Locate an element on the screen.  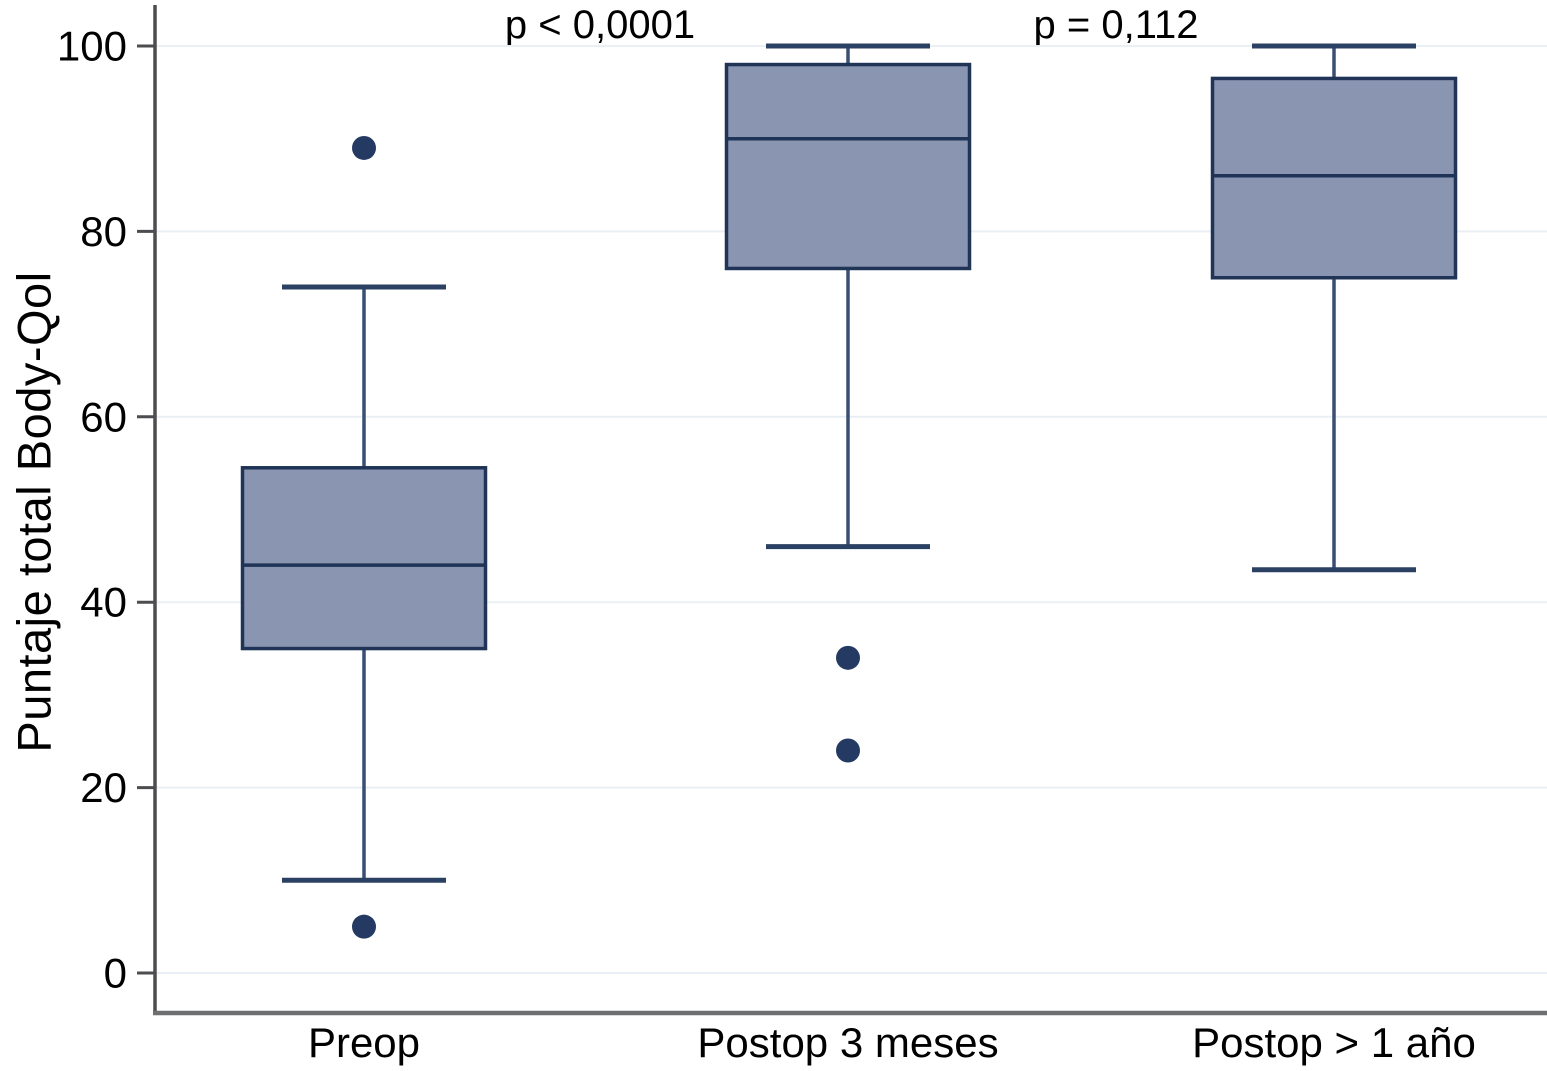
y-tick-label: 100 is located at coordinates (92, 46).